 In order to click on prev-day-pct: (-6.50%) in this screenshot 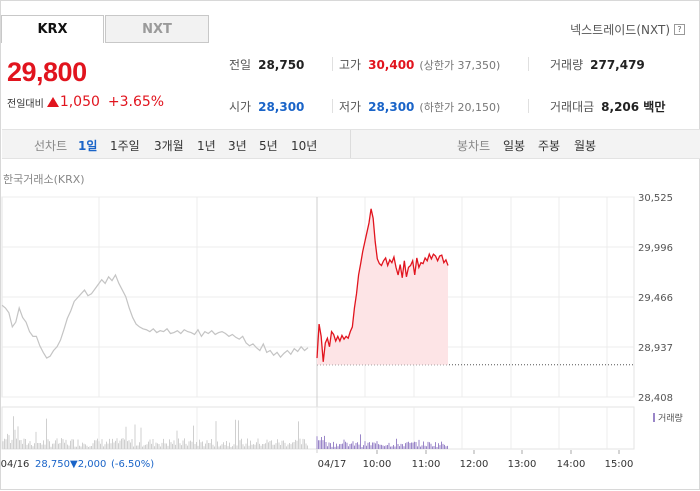, I will do `click(132, 464)`.